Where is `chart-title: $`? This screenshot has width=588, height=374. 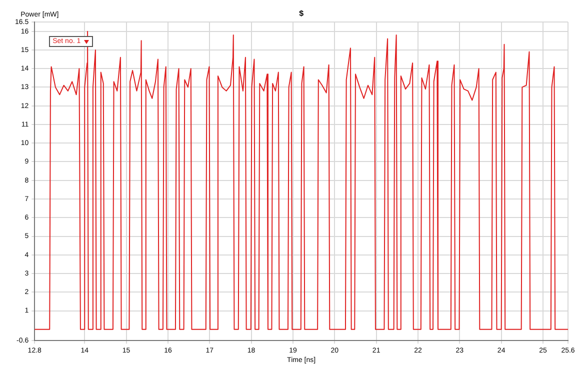
chart-title: $ is located at coordinates (301, 13).